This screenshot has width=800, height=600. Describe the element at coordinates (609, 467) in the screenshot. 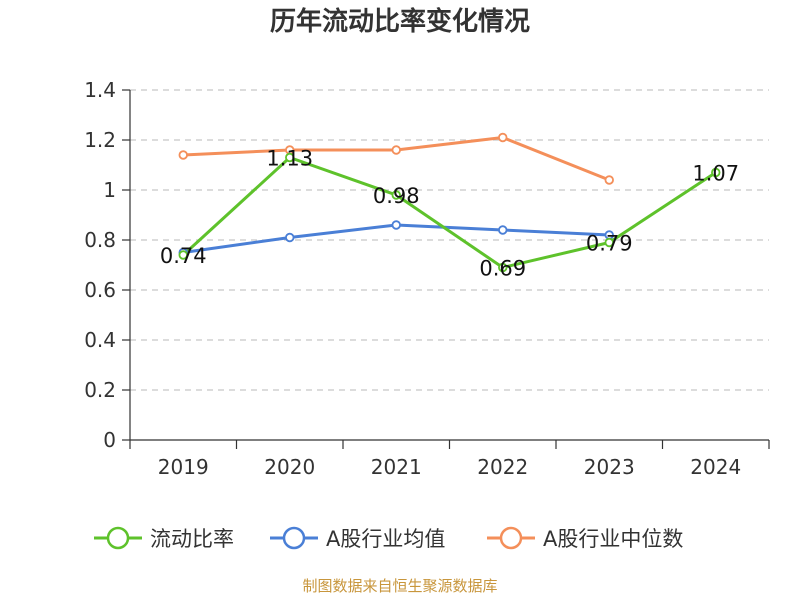

I see `tick-label-x-2023: 2023` at that location.